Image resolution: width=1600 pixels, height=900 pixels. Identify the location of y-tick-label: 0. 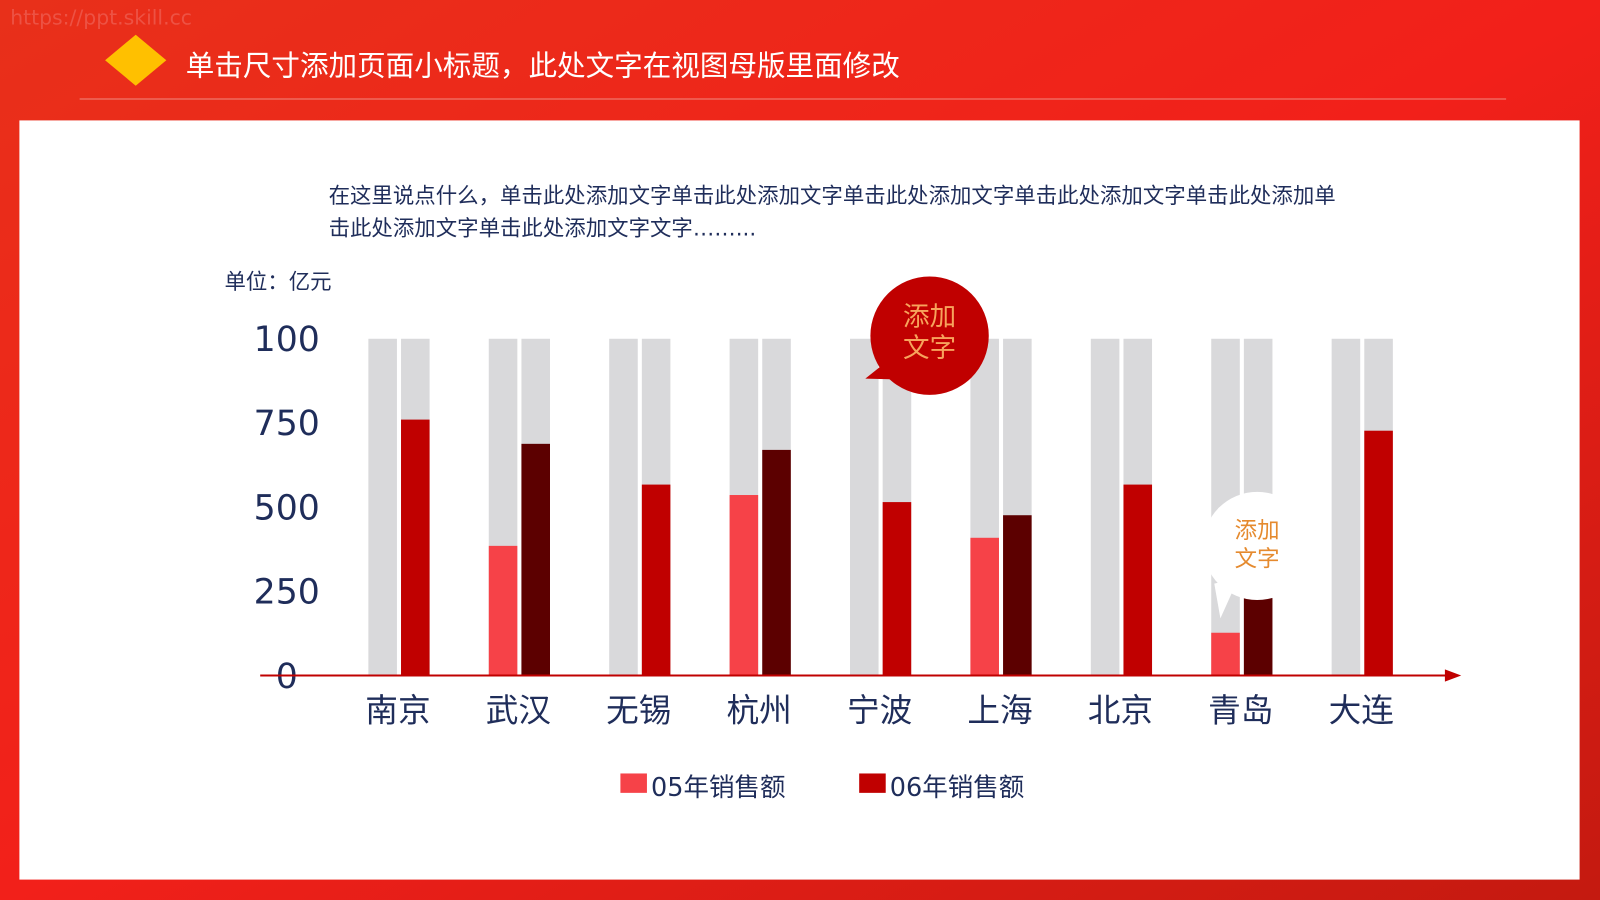
(287, 677).